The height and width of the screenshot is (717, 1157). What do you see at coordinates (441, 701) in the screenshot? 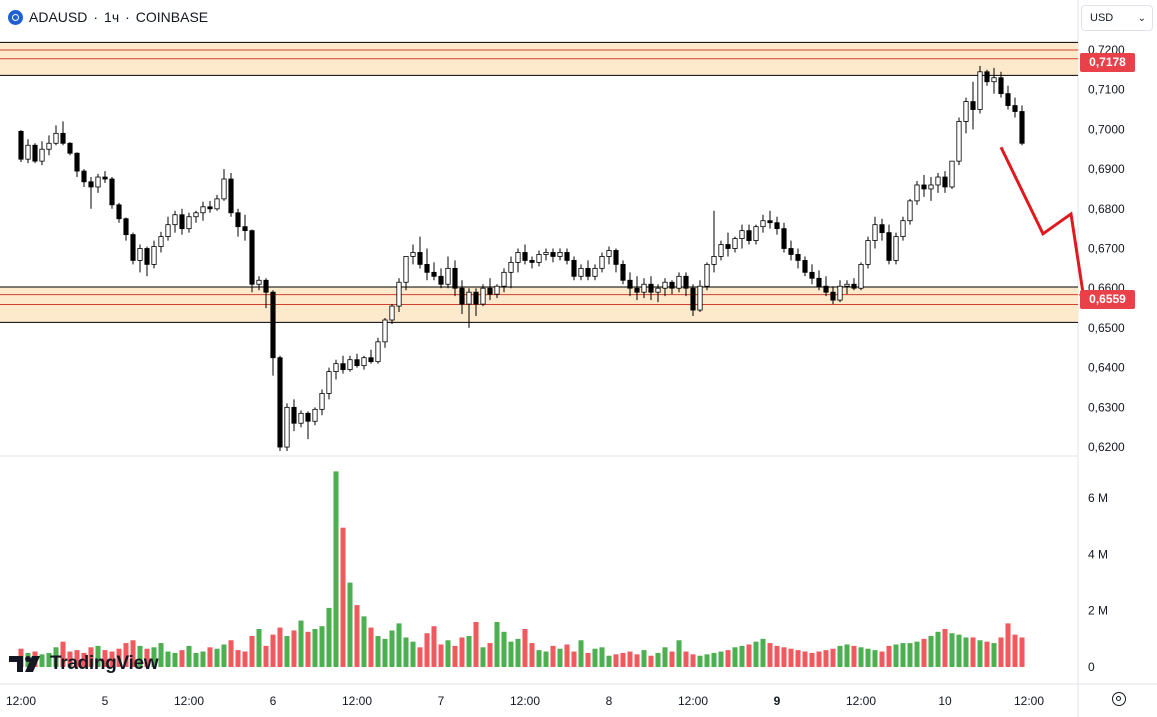
I see `time-tick-label: 7` at bounding box center [441, 701].